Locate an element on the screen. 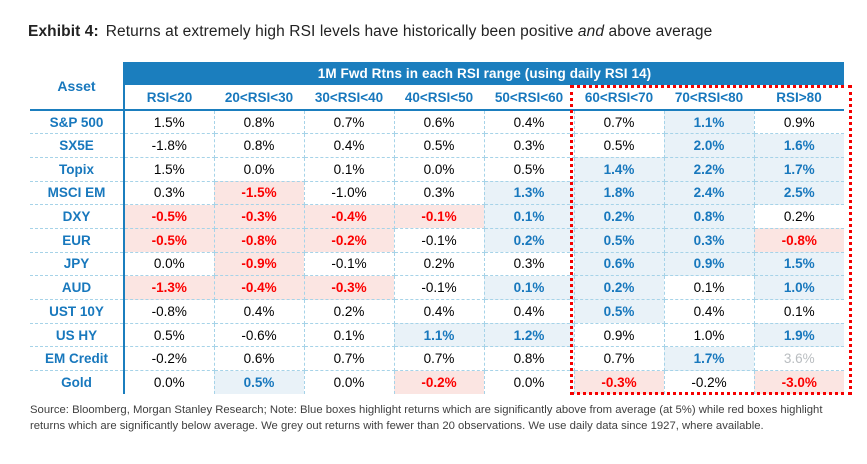 This screenshot has height=464, width=867. asset-label: S&P 500 is located at coordinates (77, 122).